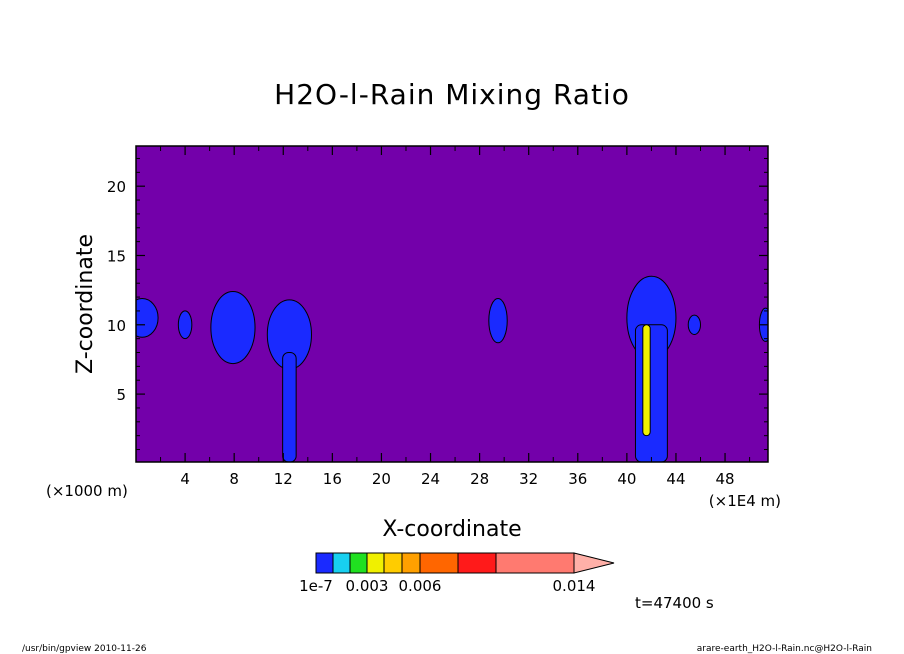 The height and width of the screenshot is (654, 904). I want to click on colorbar-tick-label-0: 1e-7, so click(316, 586).